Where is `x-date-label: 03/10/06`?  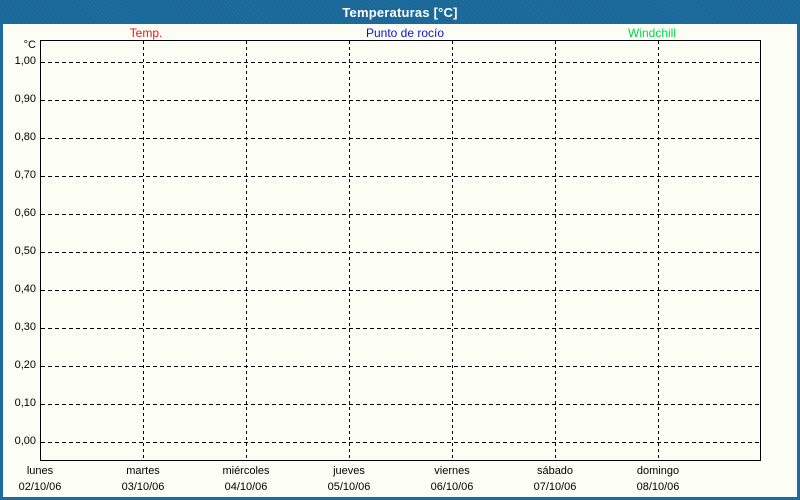
x-date-label: 03/10/06 is located at coordinates (143, 487).